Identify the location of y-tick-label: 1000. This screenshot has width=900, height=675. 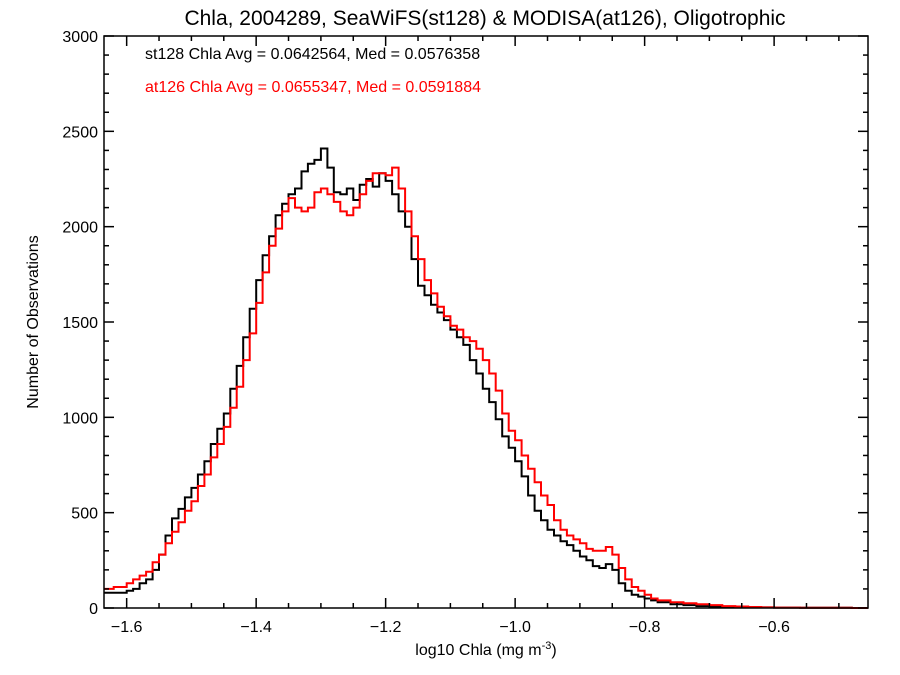
(80, 418).